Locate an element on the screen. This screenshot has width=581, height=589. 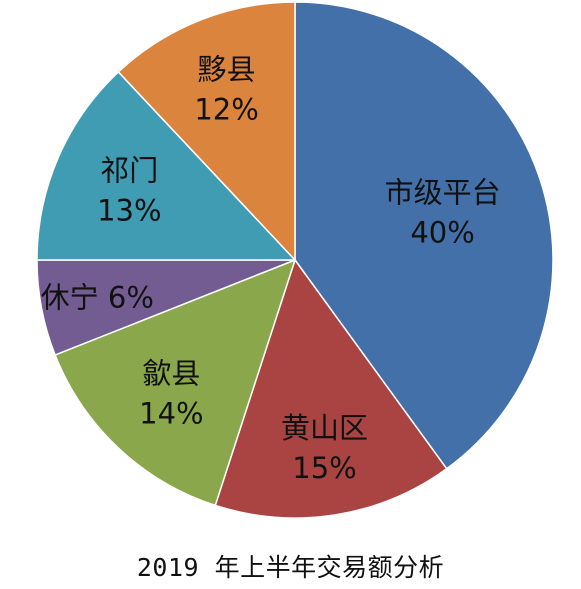
slice-name-label: 歙县 is located at coordinates (171, 374).